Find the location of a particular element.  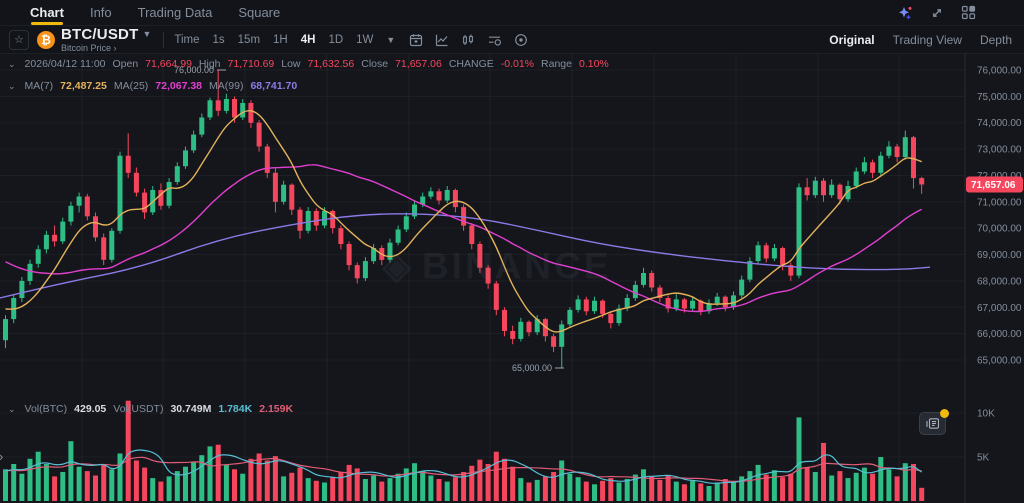

pane-expand-chevron-icon: › is located at coordinates (1, 456).